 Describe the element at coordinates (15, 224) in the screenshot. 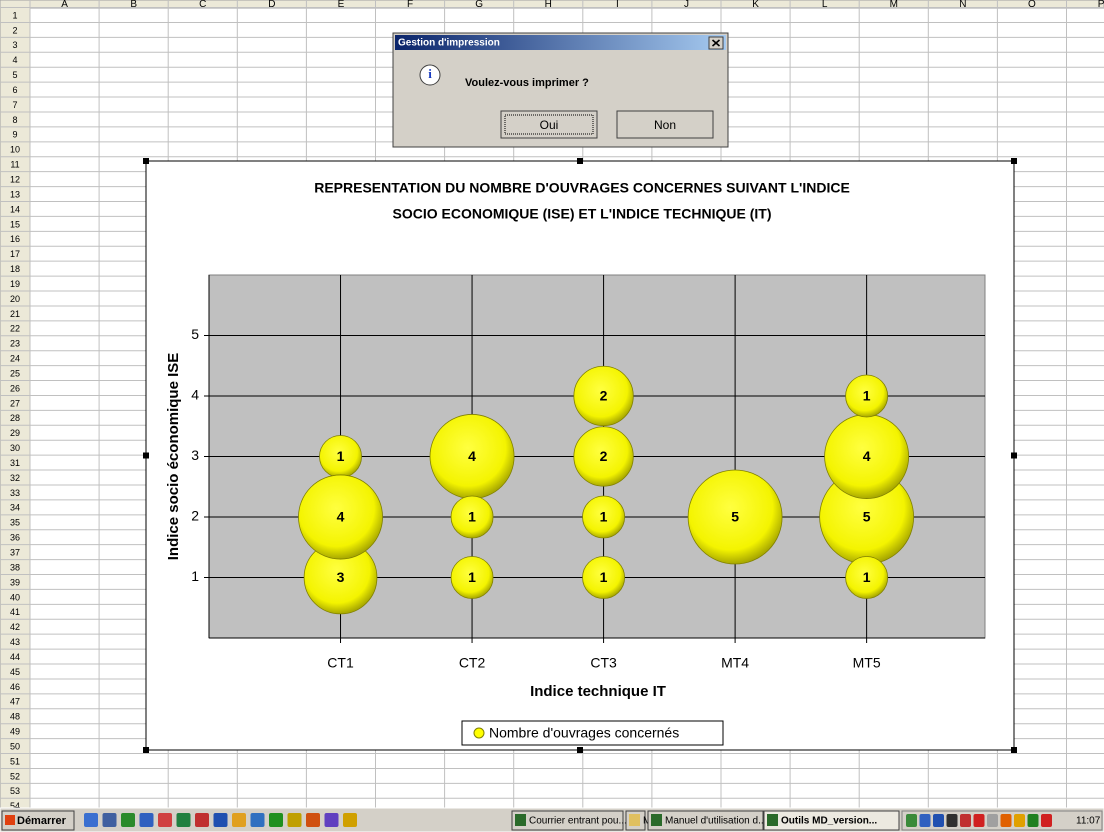

I see `row-header: 15` at that location.